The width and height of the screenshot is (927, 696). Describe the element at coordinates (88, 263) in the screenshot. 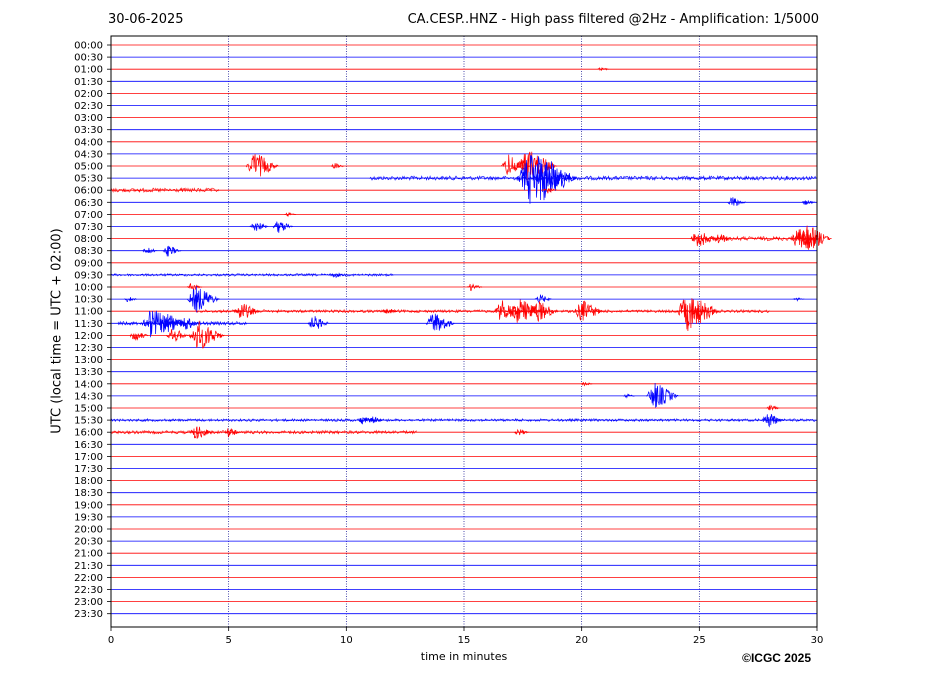

I see `y-tick-label: 09:00` at that location.